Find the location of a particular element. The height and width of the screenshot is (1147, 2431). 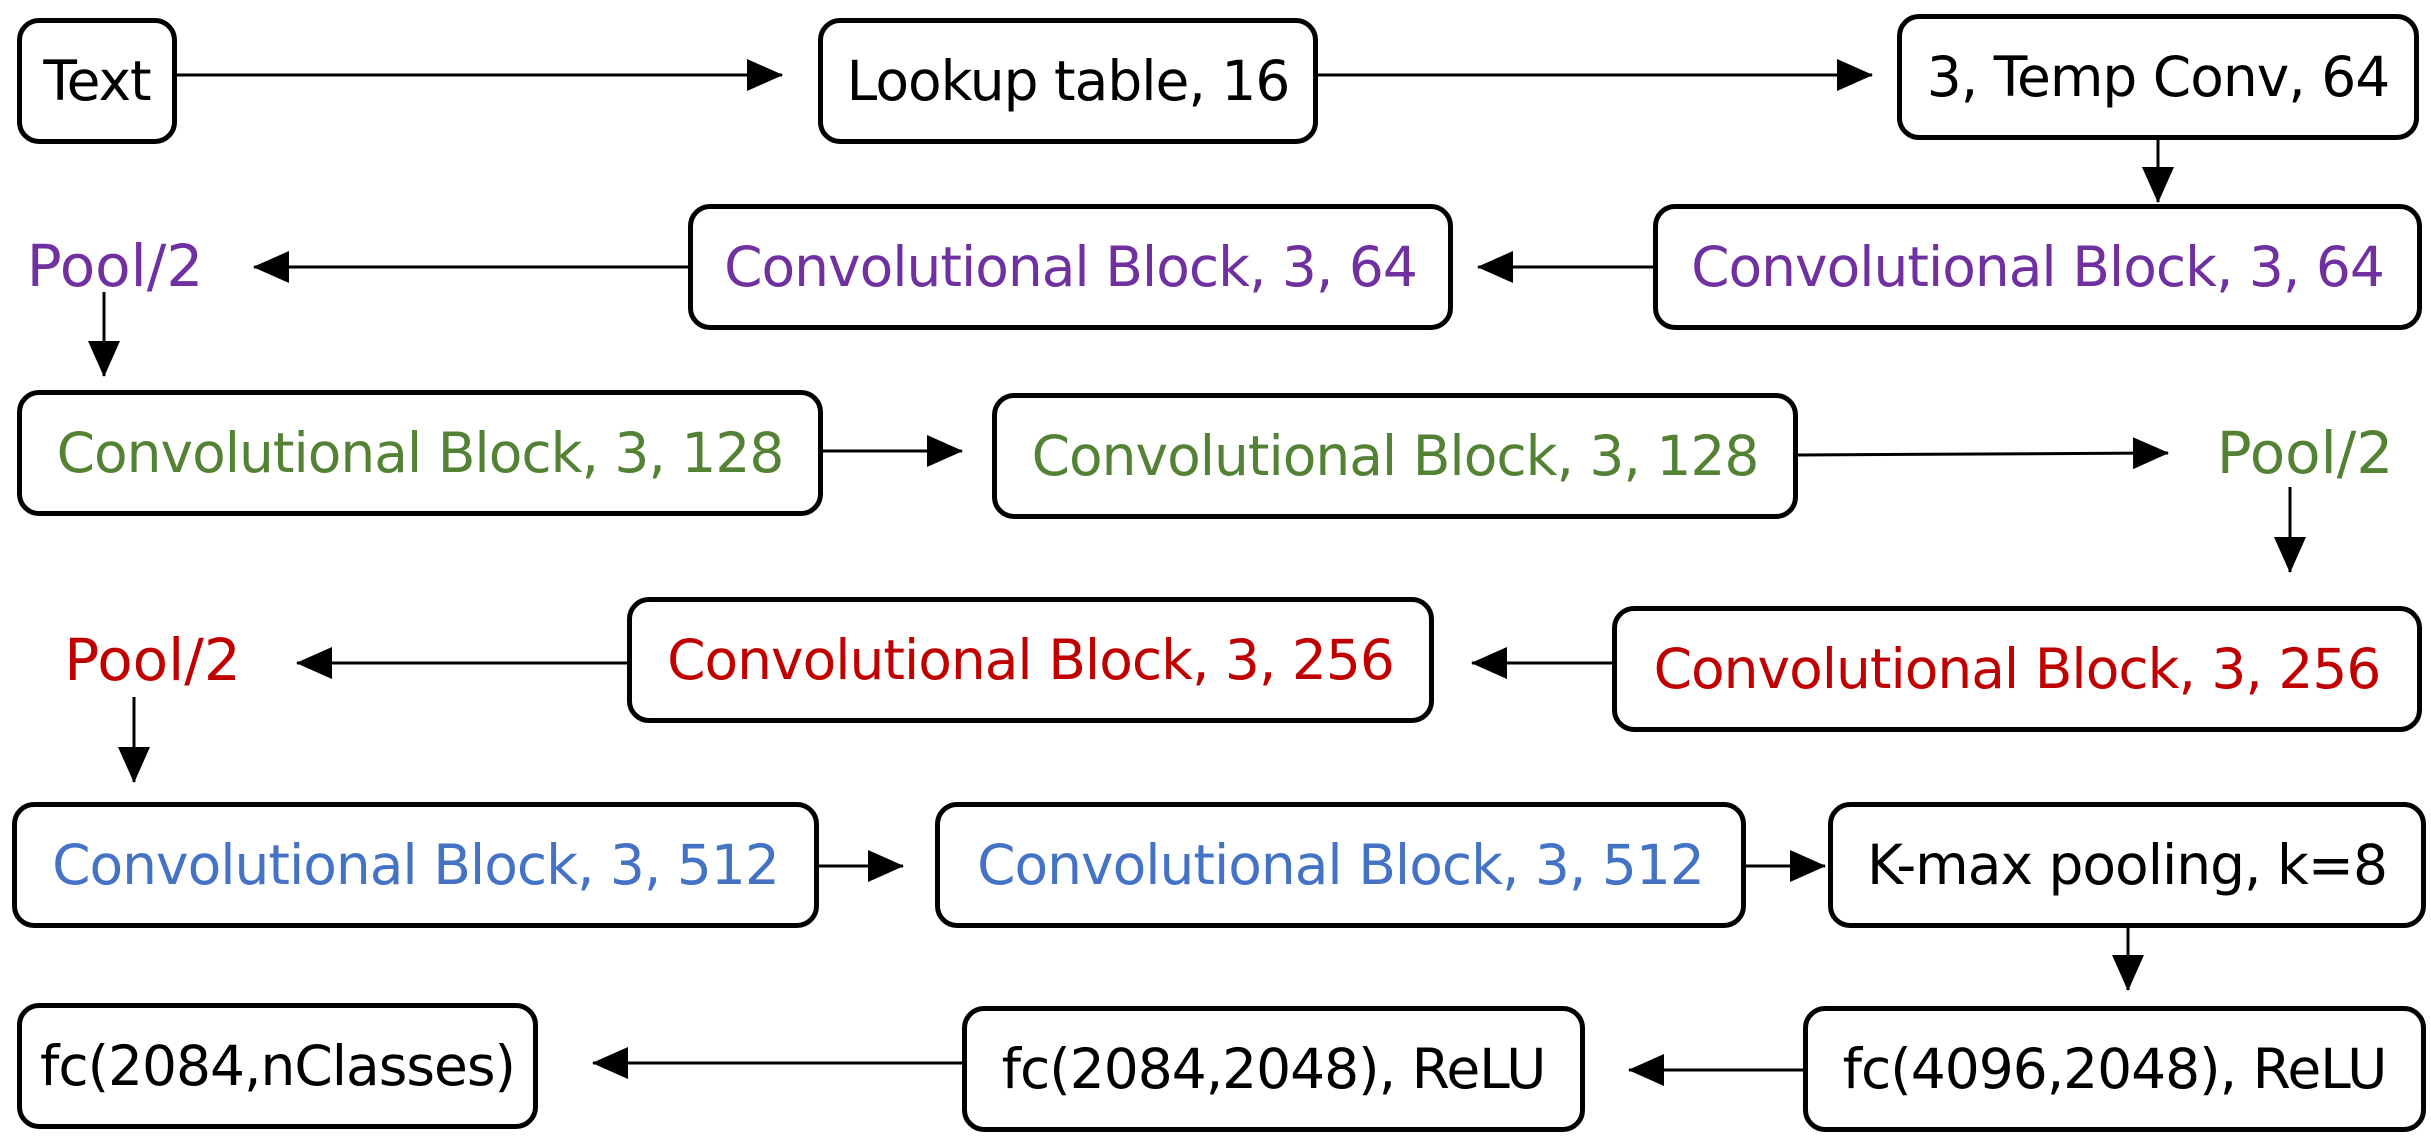

conv-block-256-b-label: Convolutional Block, 3, 256 is located at coordinates (2017, 669).